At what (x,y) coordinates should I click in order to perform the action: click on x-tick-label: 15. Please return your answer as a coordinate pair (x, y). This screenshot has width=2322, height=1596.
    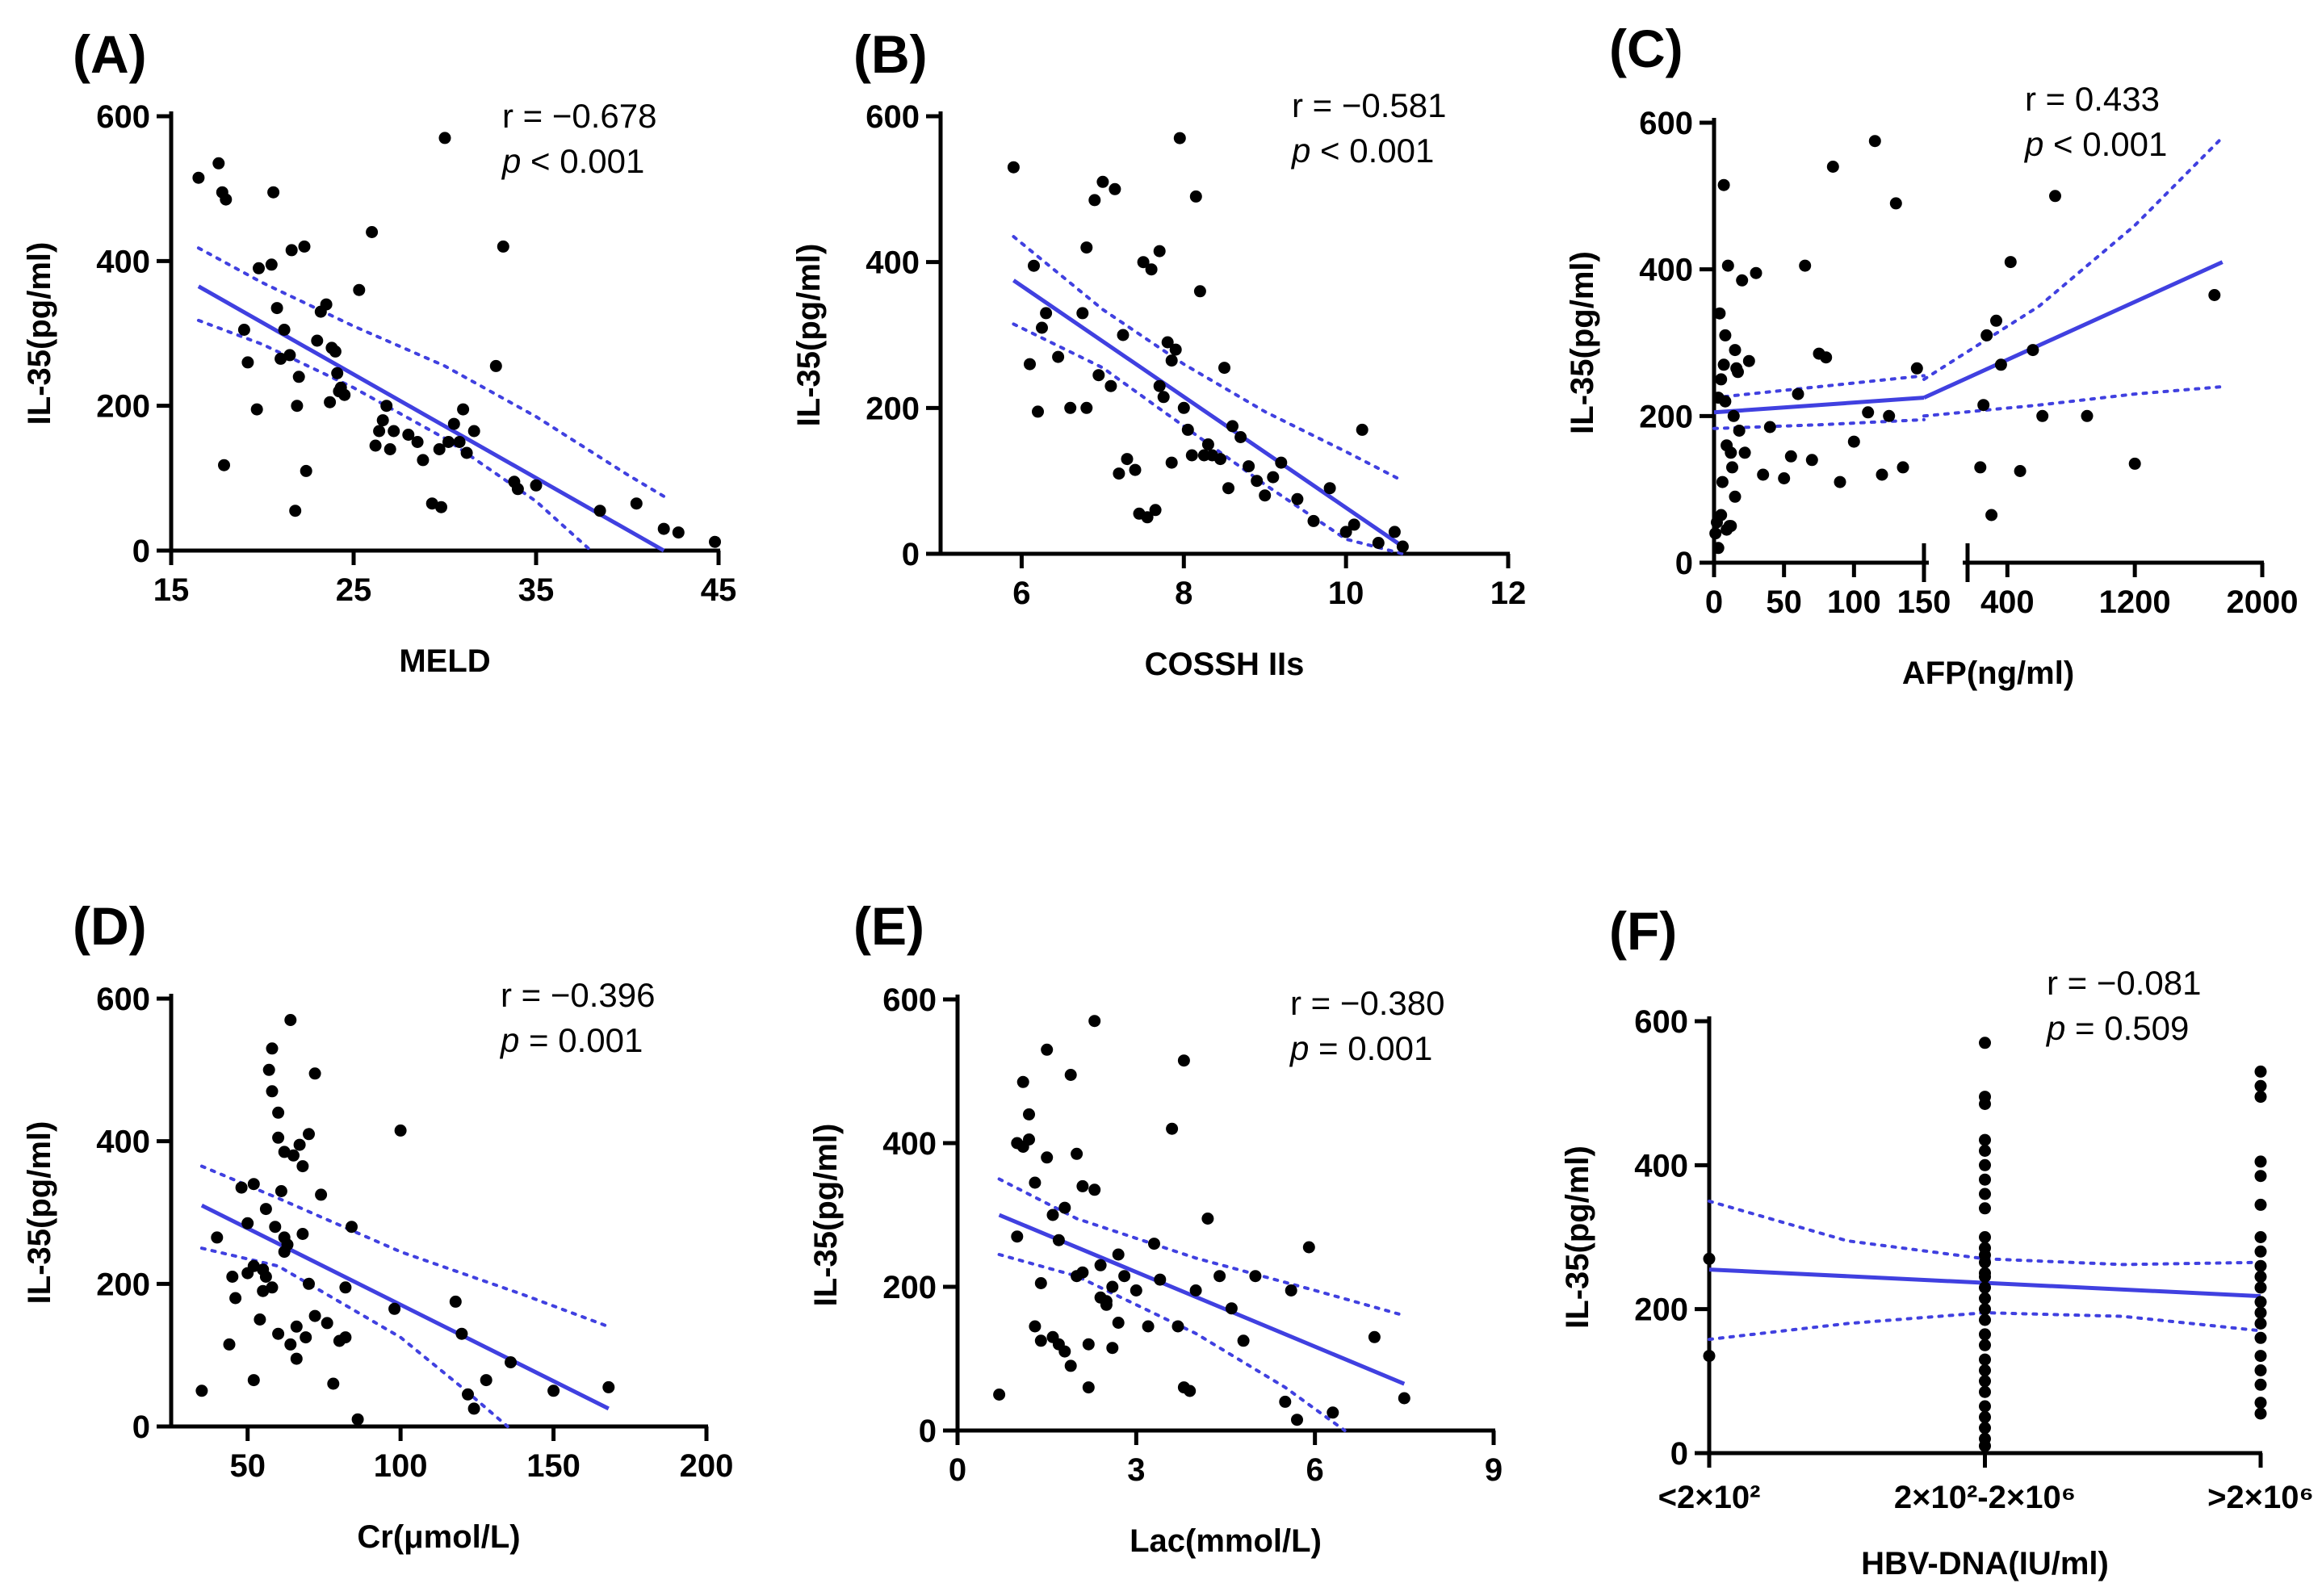
    Looking at the image, I should click on (171, 590).